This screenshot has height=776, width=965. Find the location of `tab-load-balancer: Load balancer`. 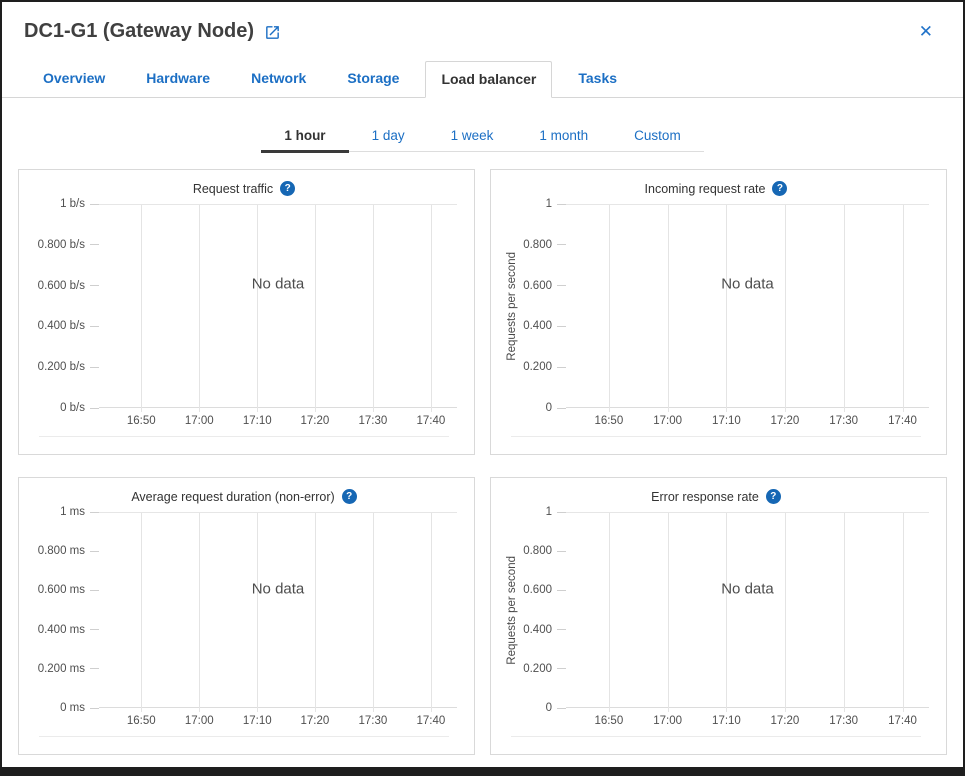

tab-load-balancer: Load balancer is located at coordinates (489, 79).